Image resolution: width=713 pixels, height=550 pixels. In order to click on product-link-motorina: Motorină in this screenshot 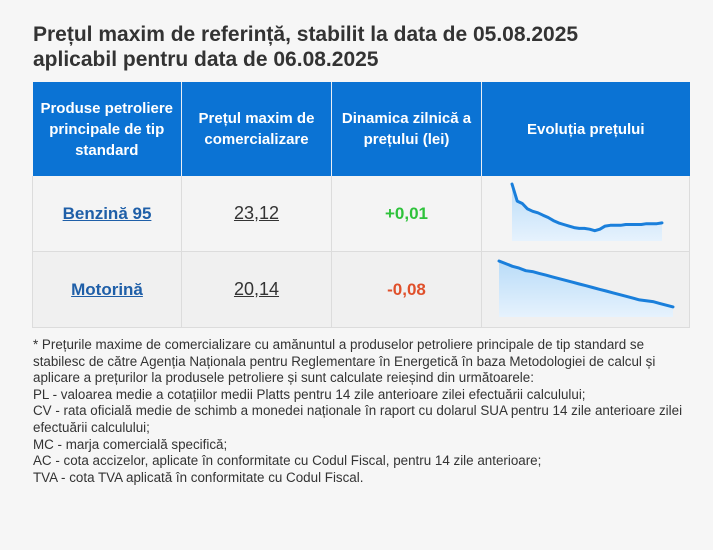, I will do `click(107, 289)`.